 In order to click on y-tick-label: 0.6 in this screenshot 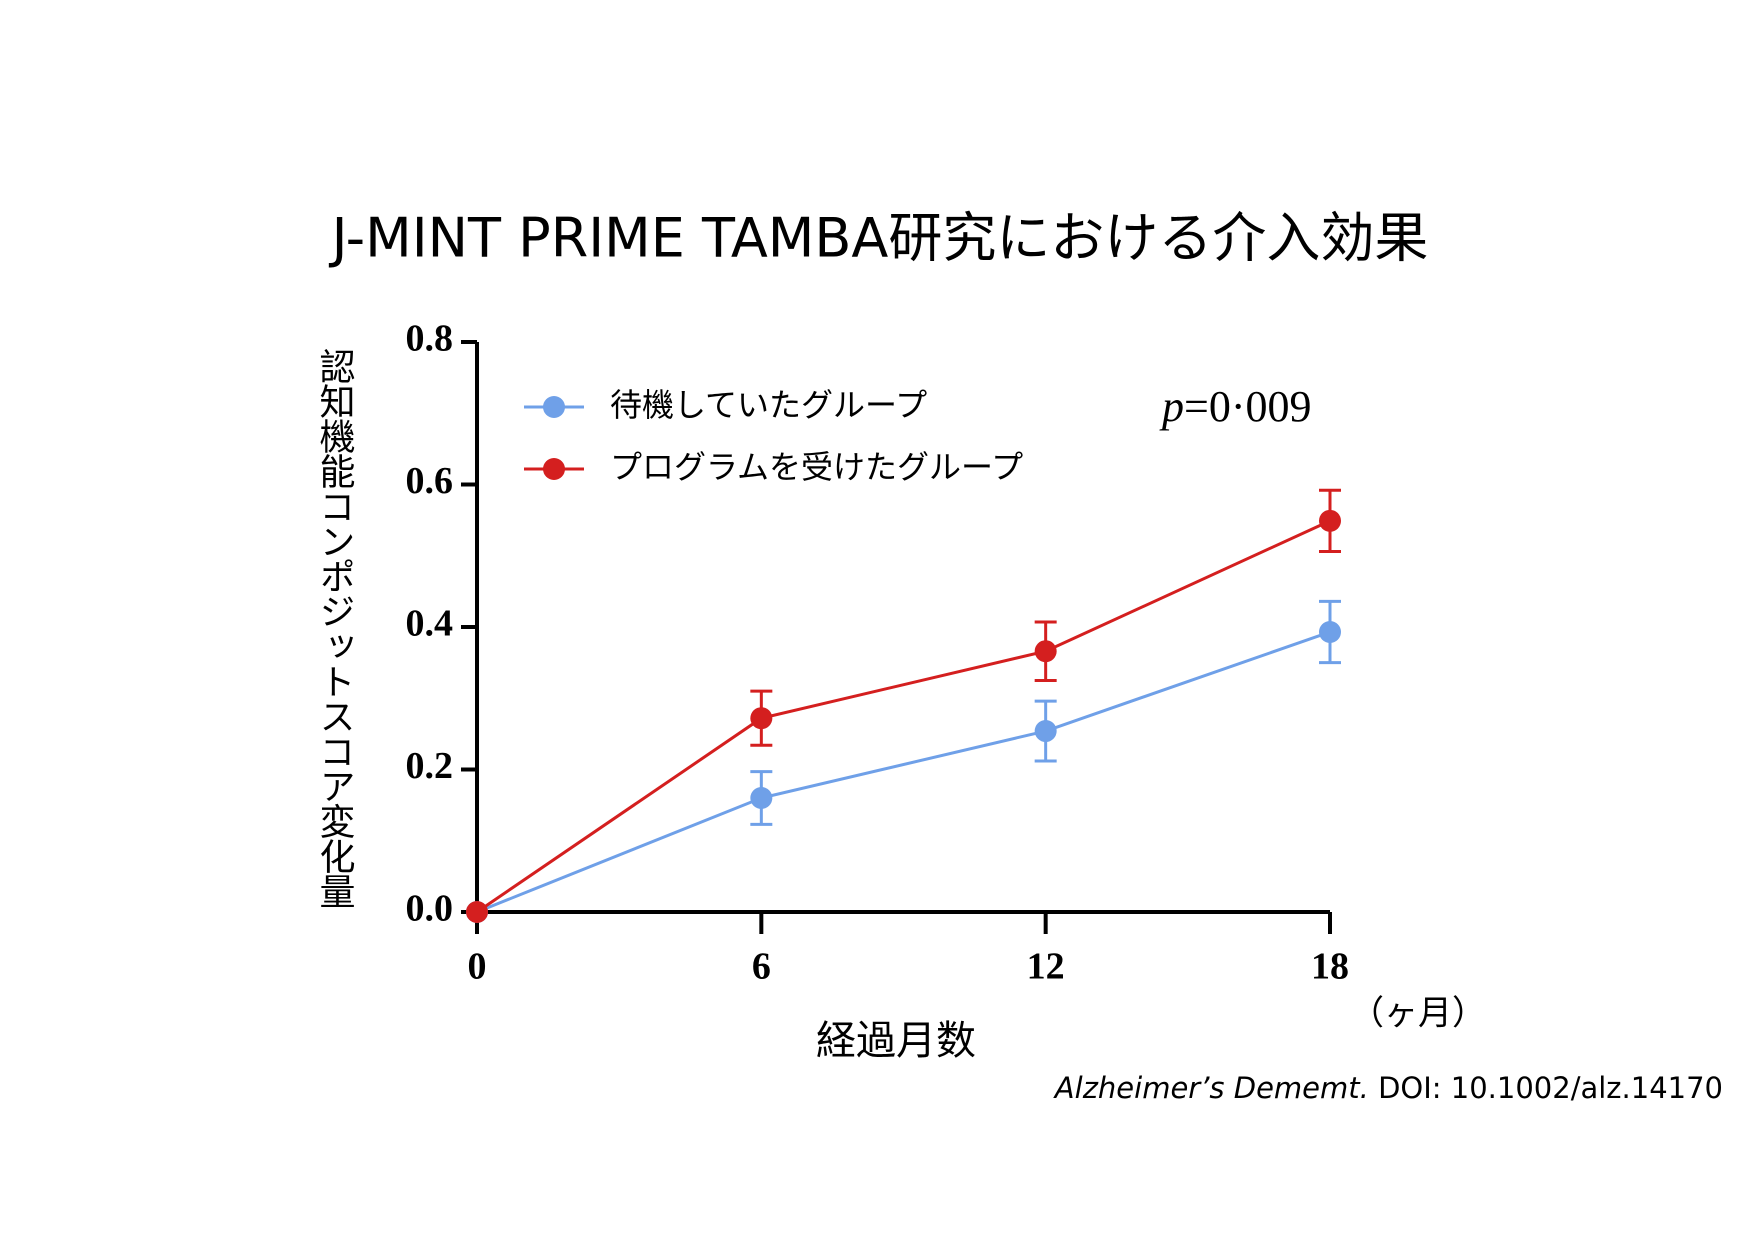, I will do `click(430, 481)`.